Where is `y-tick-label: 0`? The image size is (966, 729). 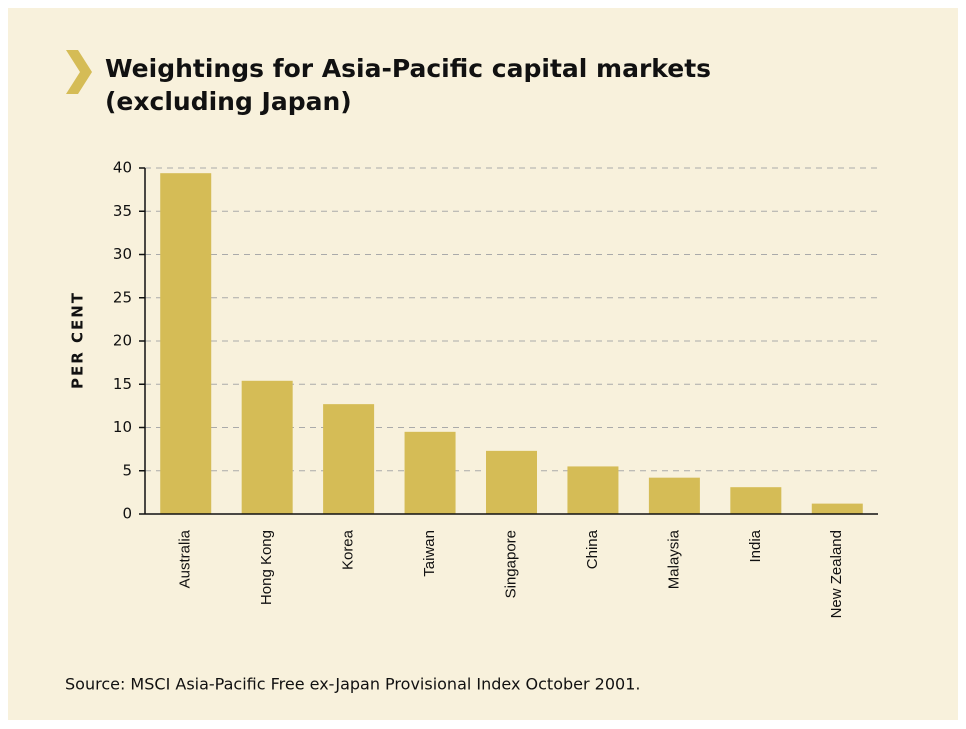
y-tick-label: 0 is located at coordinates (127, 514).